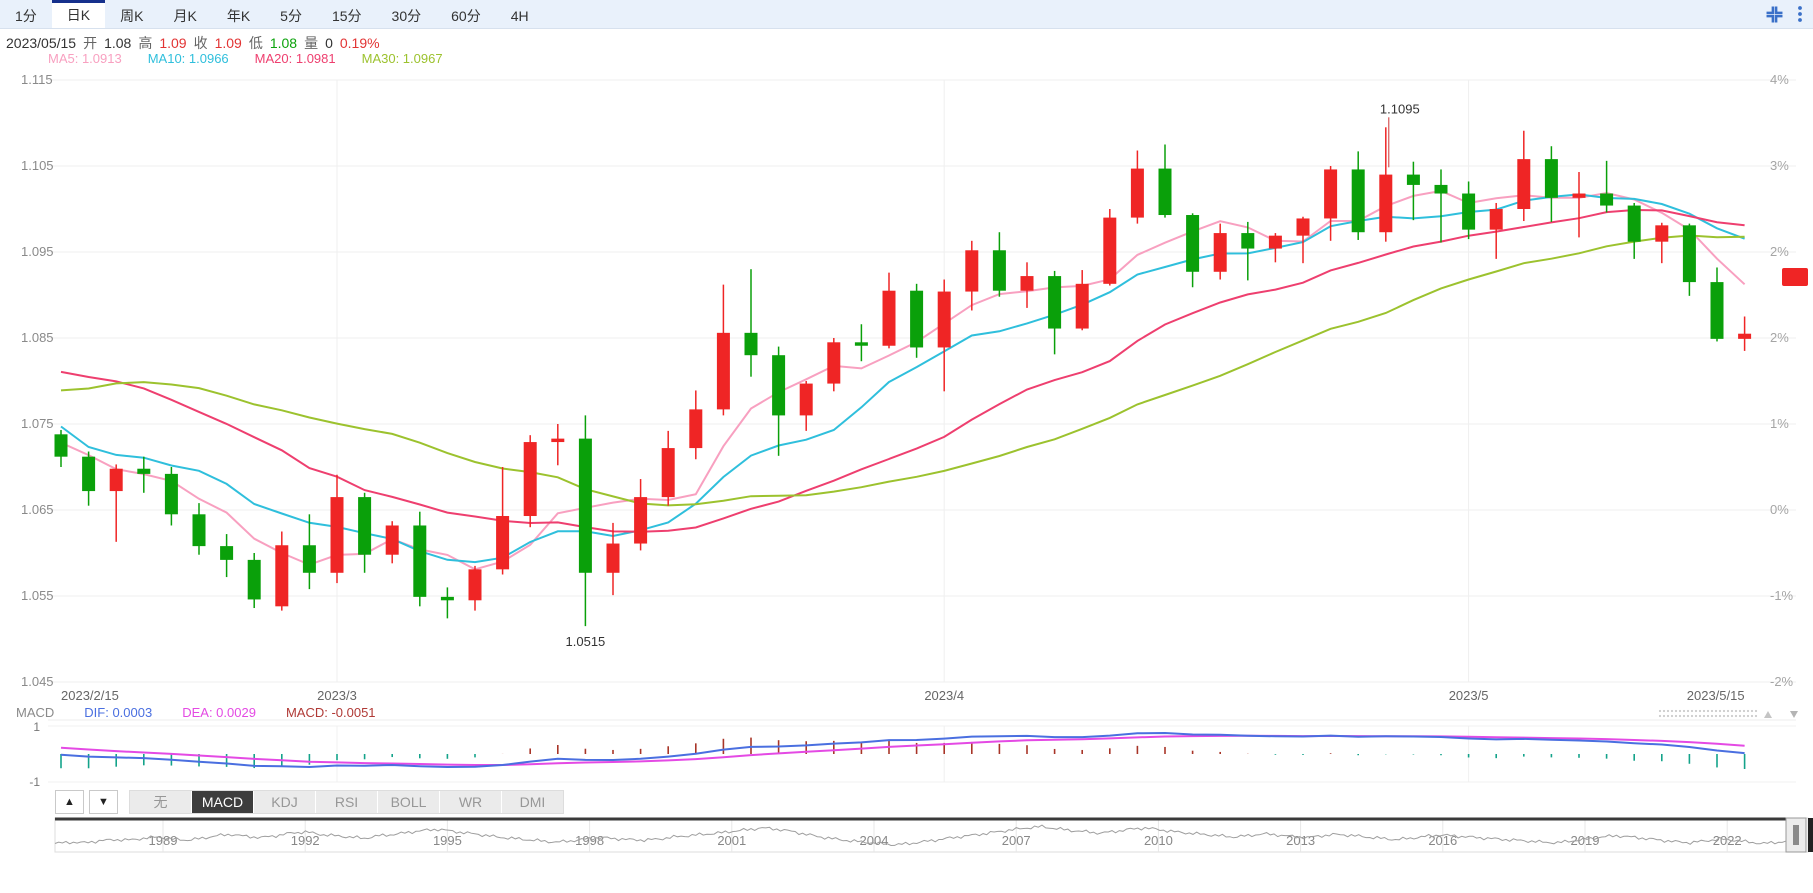 The width and height of the screenshot is (1813, 893). I want to click on indicator-tab-DMI: DMI, so click(532, 802).